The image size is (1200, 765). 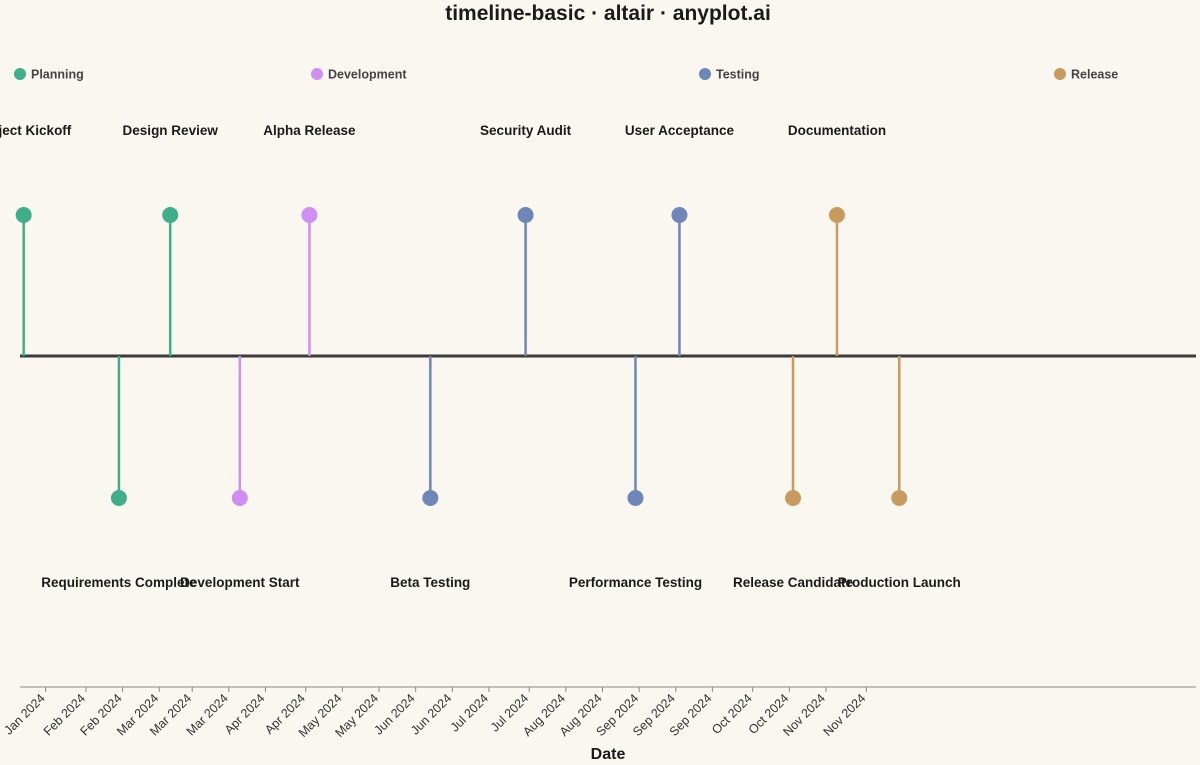 What do you see at coordinates (566, 75) in the screenshot?
I see `legend: Planning Development Testing Release` at bounding box center [566, 75].